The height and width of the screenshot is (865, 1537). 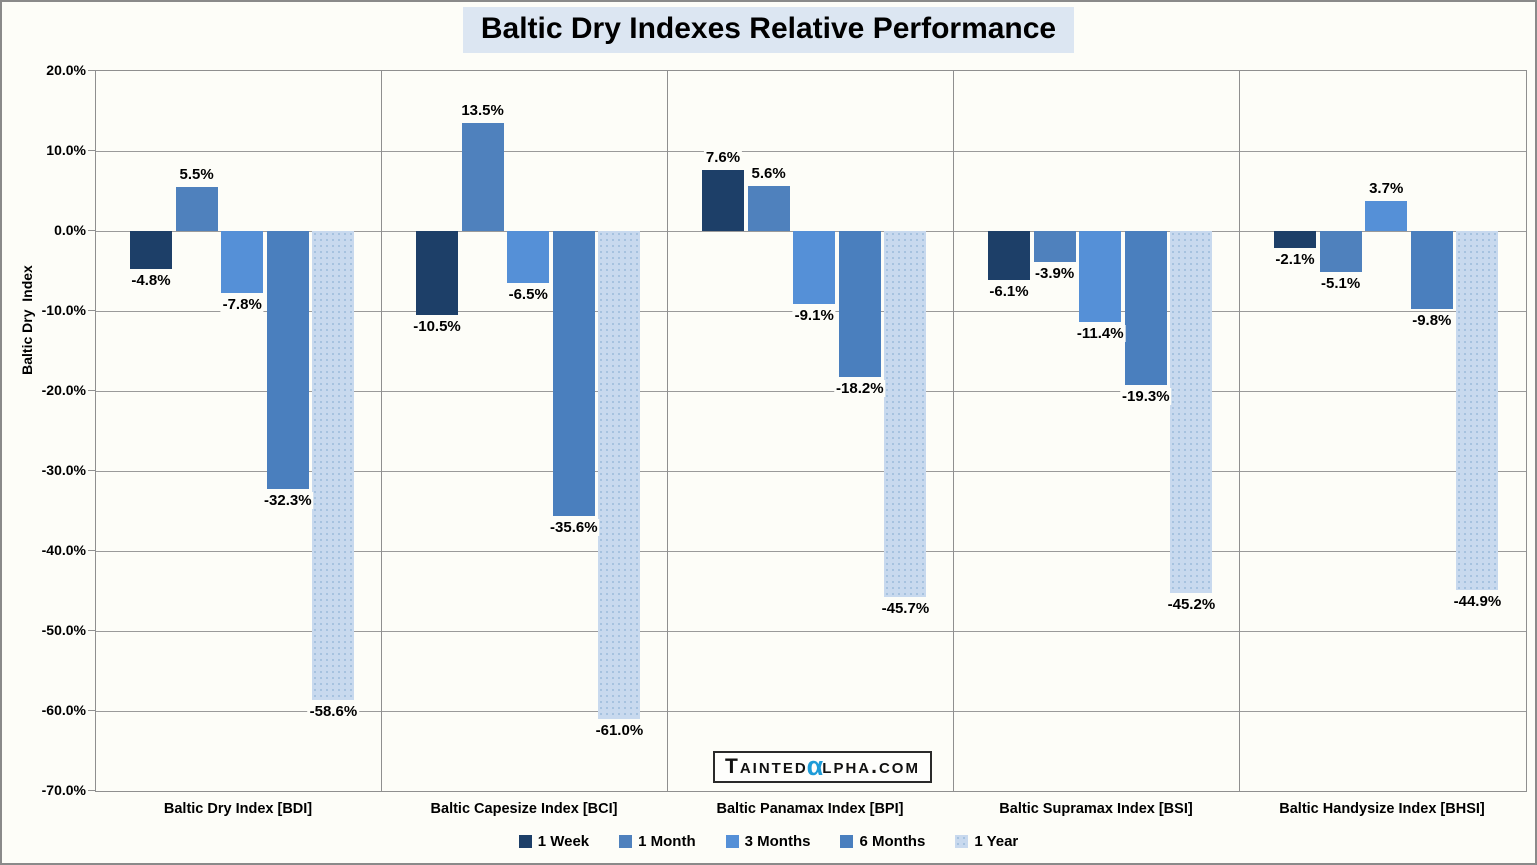 What do you see at coordinates (667, 841) in the screenshot?
I see `legend-label: 1 Month` at bounding box center [667, 841].